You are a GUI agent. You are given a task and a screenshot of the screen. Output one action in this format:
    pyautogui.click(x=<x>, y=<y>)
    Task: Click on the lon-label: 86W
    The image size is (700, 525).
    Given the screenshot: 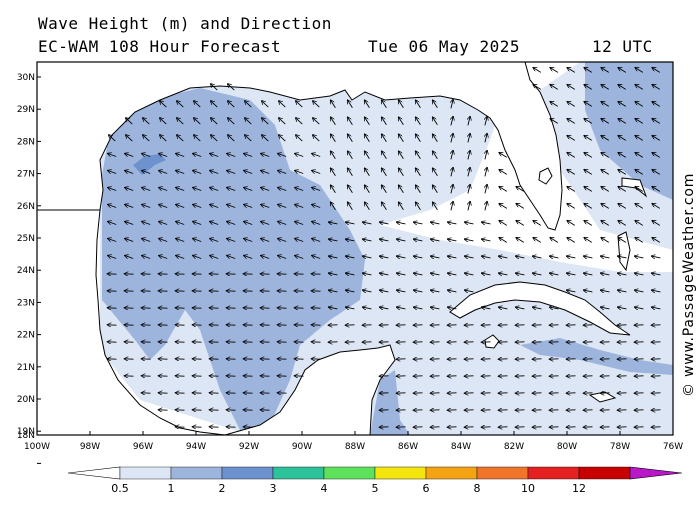 What is the action you would take?
    pyautogui.click(x=408, y=447)
    